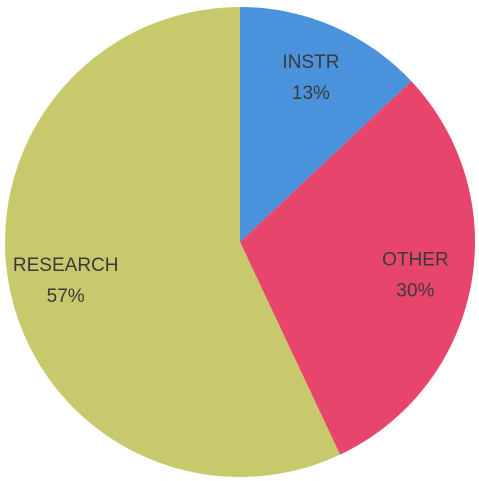 The height and width of the screenshot is (481, 479). What do you see at coordinates (415, 290) in the screenshot?
I see `slice-value-label: 30%` at bounding box center [415, 290].